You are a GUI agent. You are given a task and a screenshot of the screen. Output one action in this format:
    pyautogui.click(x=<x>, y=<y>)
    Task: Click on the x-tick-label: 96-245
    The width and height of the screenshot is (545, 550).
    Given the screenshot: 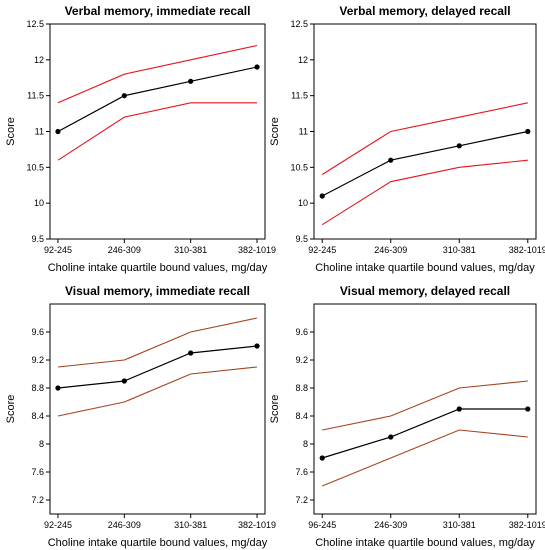 What is the action you would take?
    pyautogui.click(x=322, y=525)
    